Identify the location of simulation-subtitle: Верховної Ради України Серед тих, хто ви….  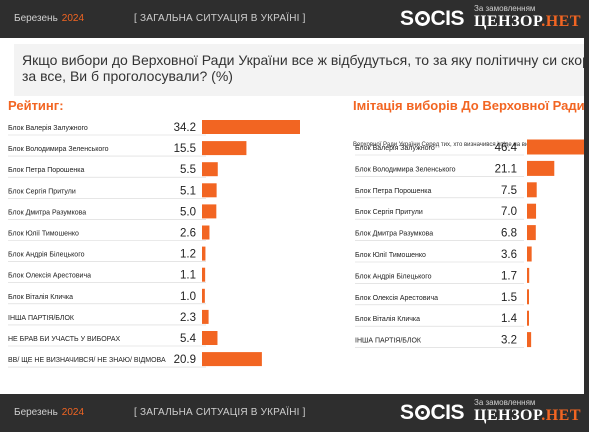
(454, 145).